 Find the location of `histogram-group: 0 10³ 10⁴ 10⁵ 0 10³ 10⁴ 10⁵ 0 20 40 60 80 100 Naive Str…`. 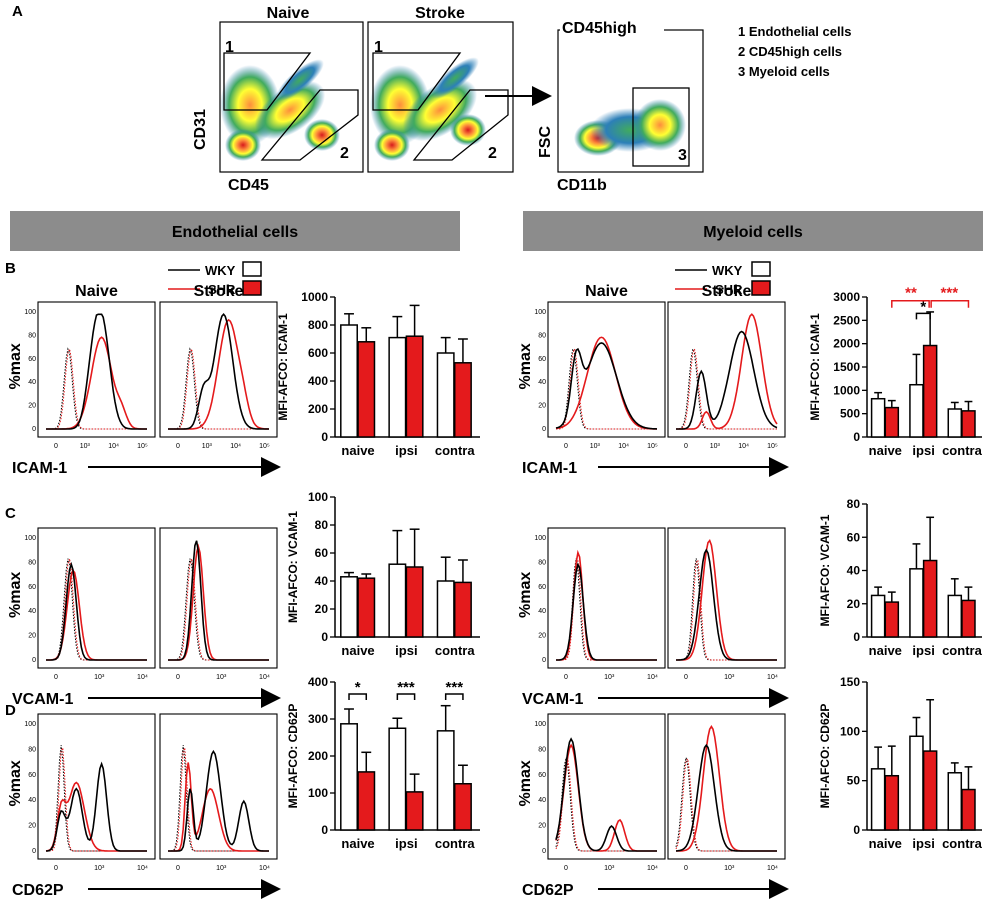

histogram-group: 0 10³ 10⁴ 10⁵ 0 10³ 10⁴ 10⁵ 0 20 40 60 80 100 Naive Str… is located at coordinates (144, 380).